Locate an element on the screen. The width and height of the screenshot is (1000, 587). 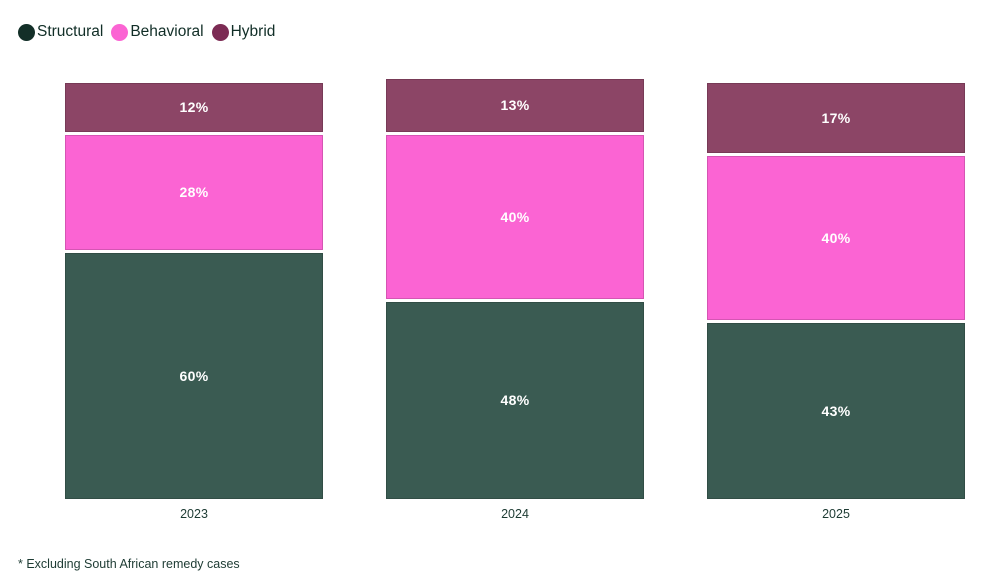
bar-segment-behavioral-2024: 40% is located at coordinates (515, 216).